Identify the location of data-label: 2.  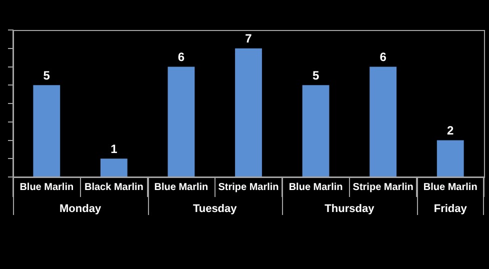
(450, 131).